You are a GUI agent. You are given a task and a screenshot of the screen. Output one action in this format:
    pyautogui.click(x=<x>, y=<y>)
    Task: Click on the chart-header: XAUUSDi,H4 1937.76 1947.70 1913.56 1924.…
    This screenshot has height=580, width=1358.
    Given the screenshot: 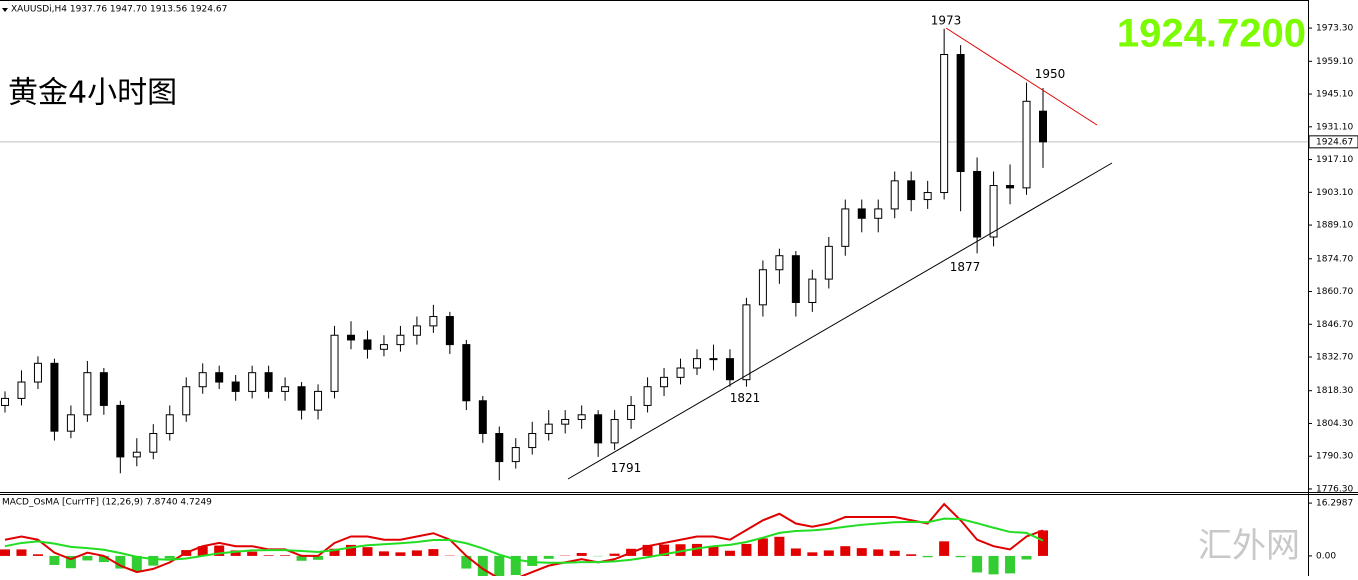 What is the action you would take?
    pyautogui.click(x=119, y=10)
    